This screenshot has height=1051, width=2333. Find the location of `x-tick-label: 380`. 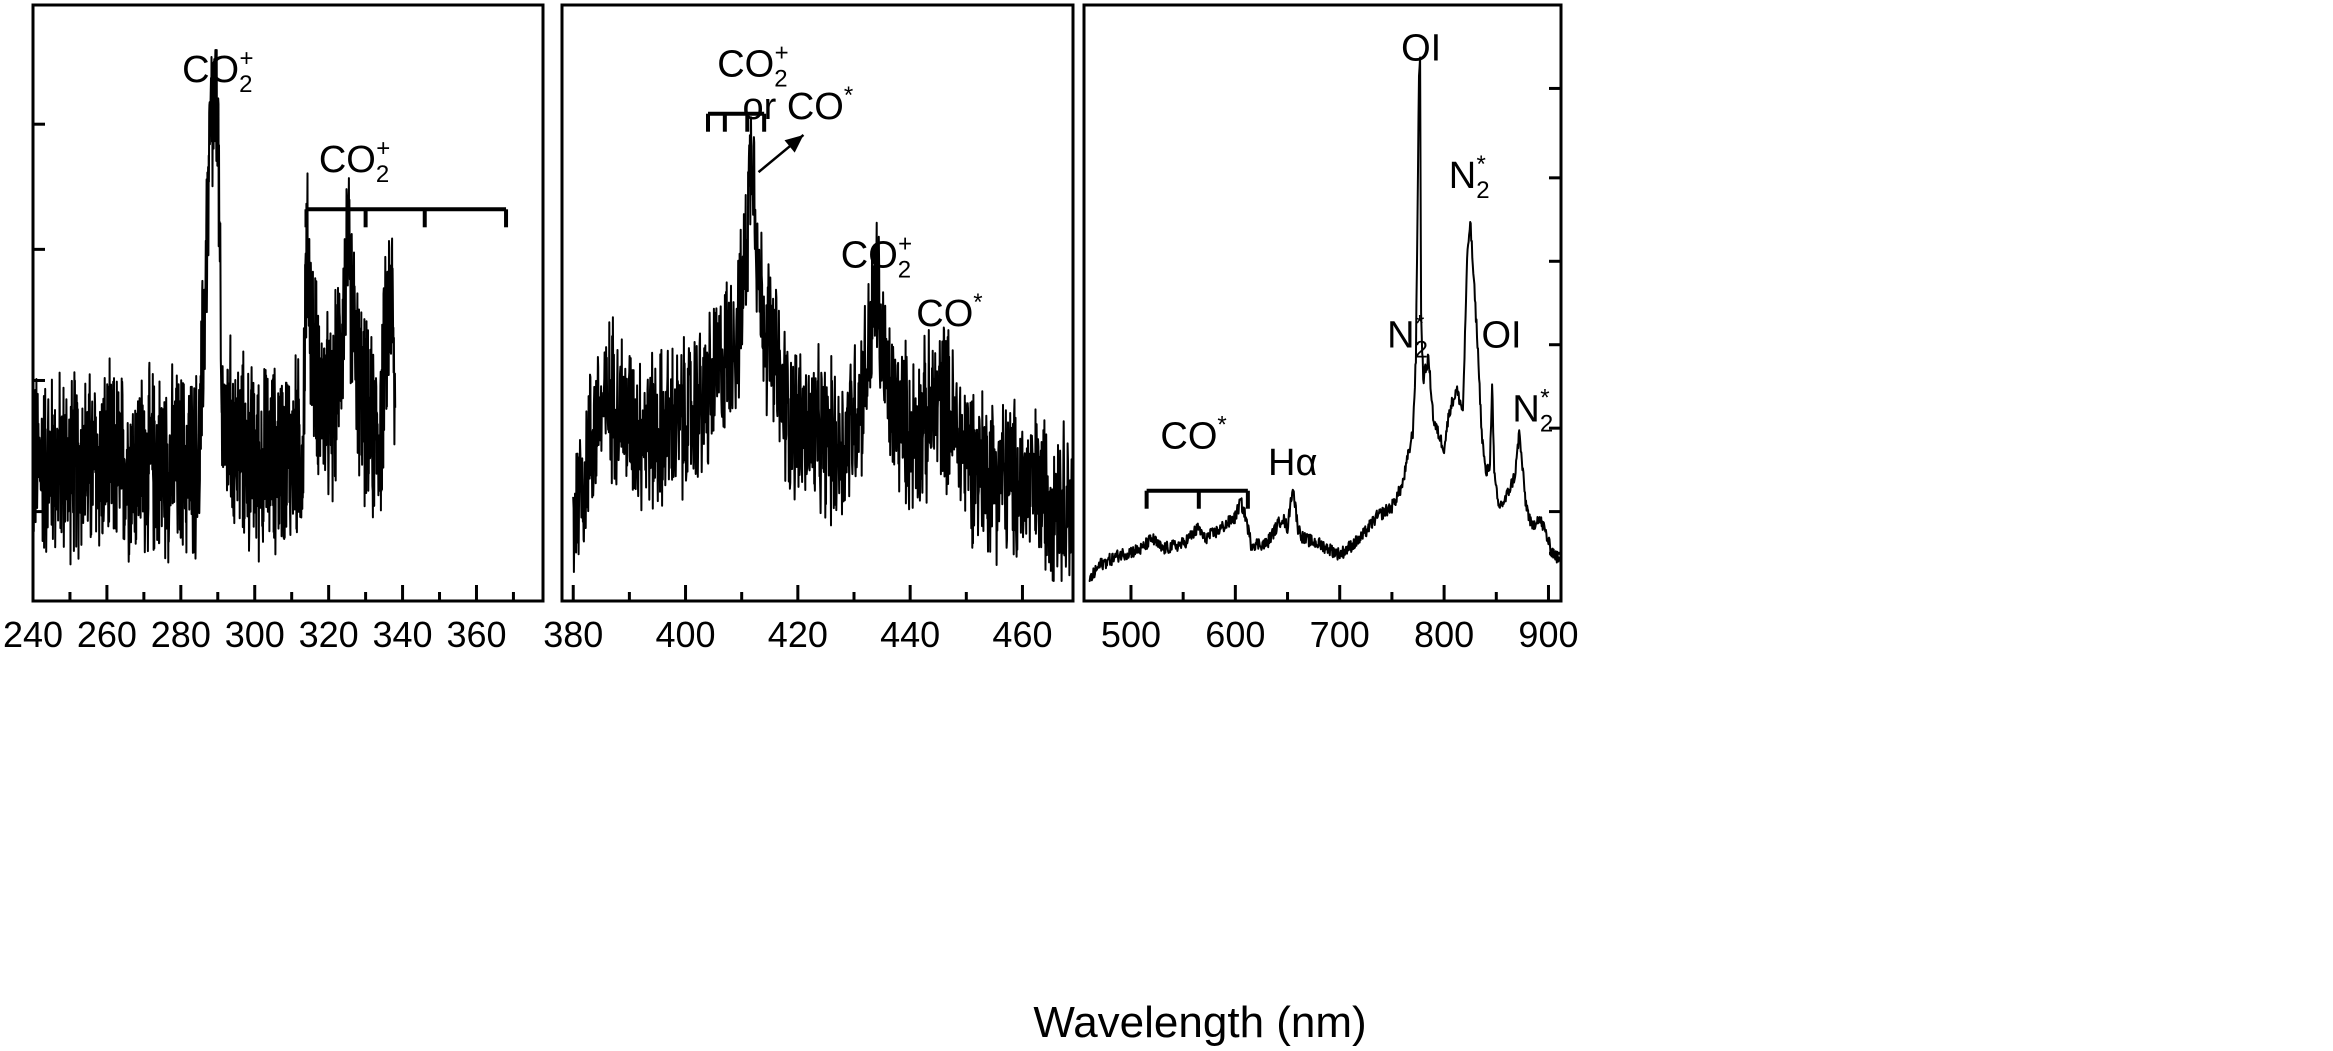

x-tick-label: 380 is located at coordinates (573, 634).